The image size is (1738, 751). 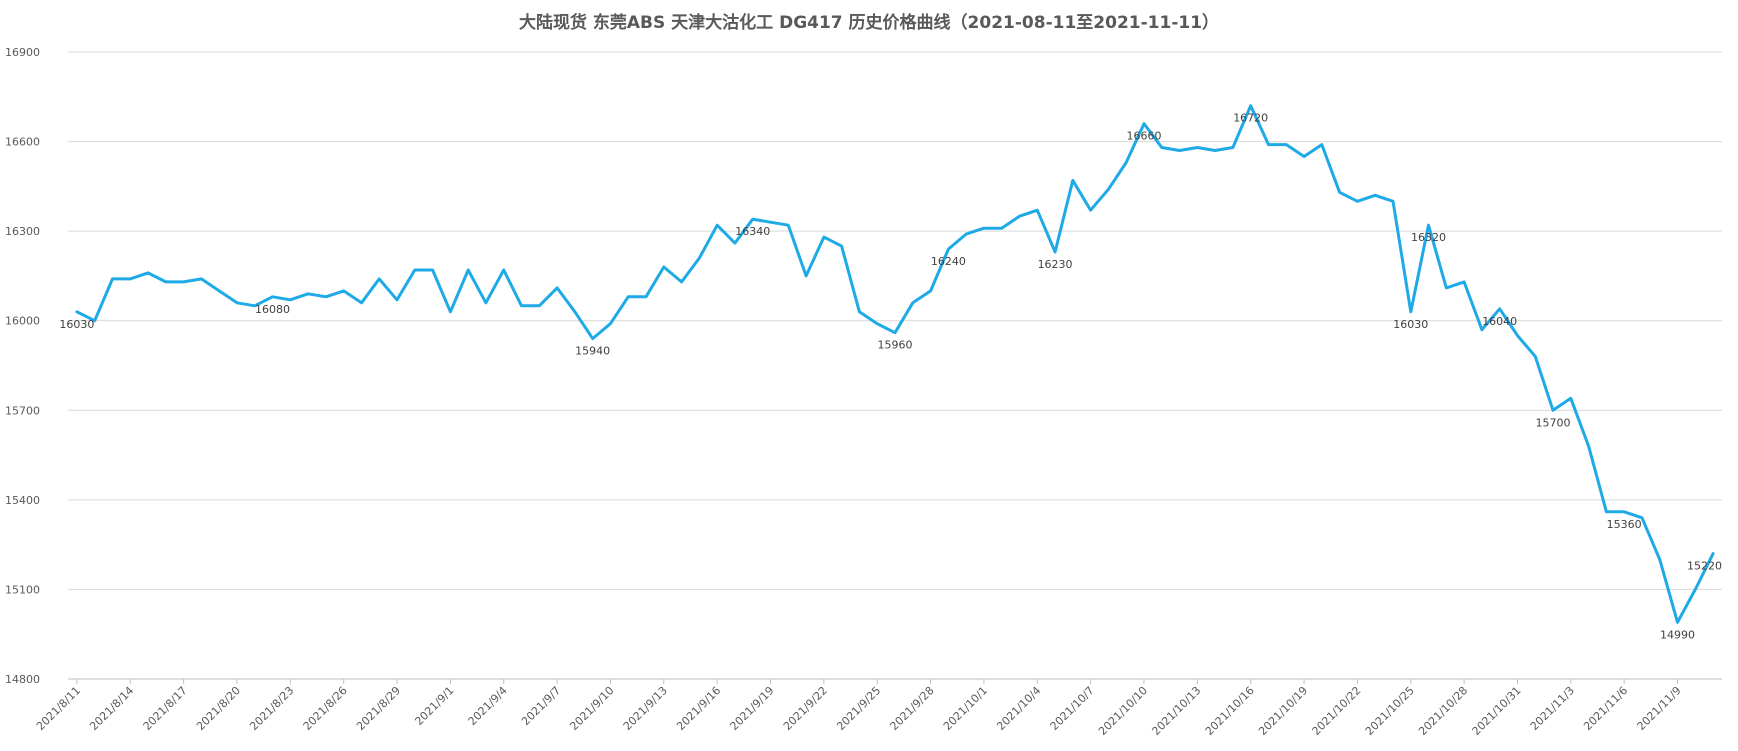 What do you see at coordinates (22, 679) in the screenshot?
I see `y-tick-label: 14800` at bounding box center [22, 679].